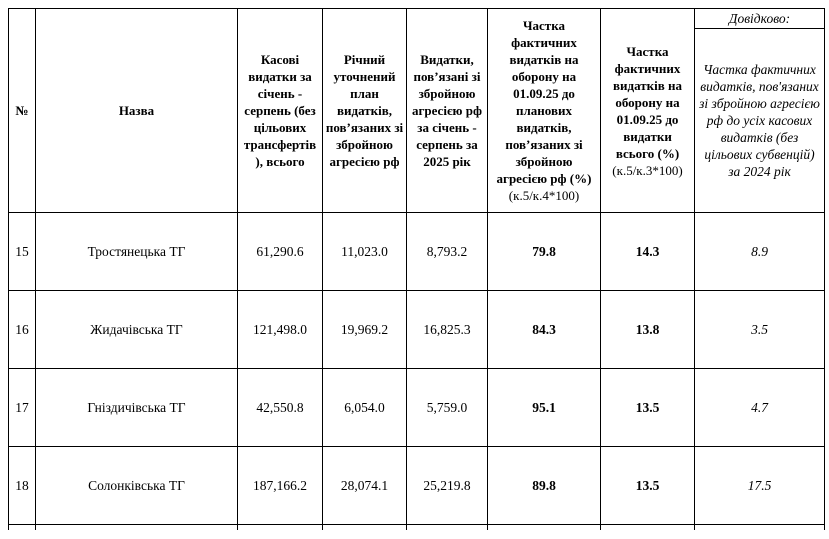 Image resolution: width=829 pixels, height=539 pixels. I want to click on cell-war-expenses: 5,759.0, so click(447, 407).